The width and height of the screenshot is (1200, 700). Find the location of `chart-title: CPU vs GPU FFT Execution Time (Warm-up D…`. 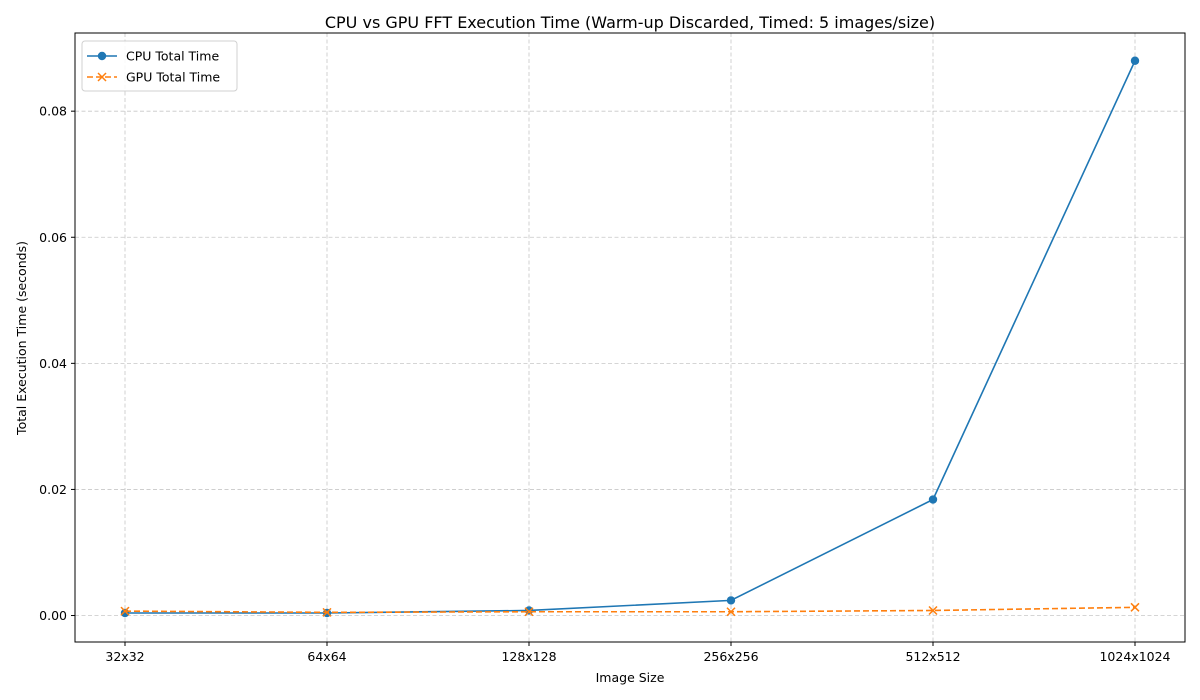

chart-title: CPU vs GPU FFT Execution Time (Warm-up D… is located at coordinates (630, 22).